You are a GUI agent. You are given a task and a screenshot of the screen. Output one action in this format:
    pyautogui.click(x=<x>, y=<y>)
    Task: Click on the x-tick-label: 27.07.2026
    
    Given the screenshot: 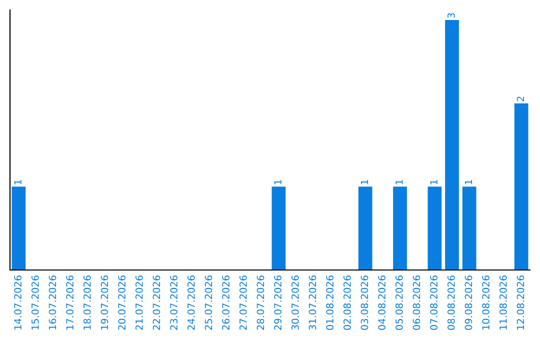 What is the action you would take?
    pyautogui.click(x=243, y=302)
    